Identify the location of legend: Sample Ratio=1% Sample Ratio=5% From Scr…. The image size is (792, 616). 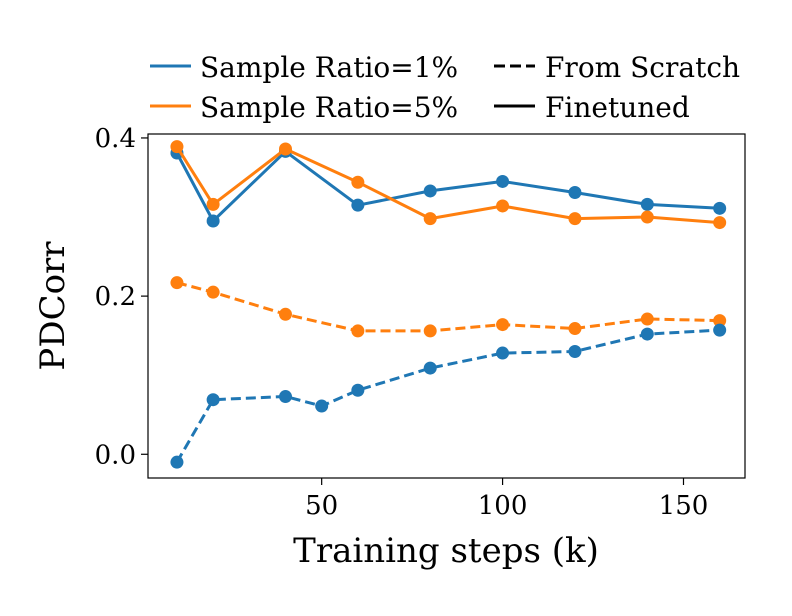
(445, 87).